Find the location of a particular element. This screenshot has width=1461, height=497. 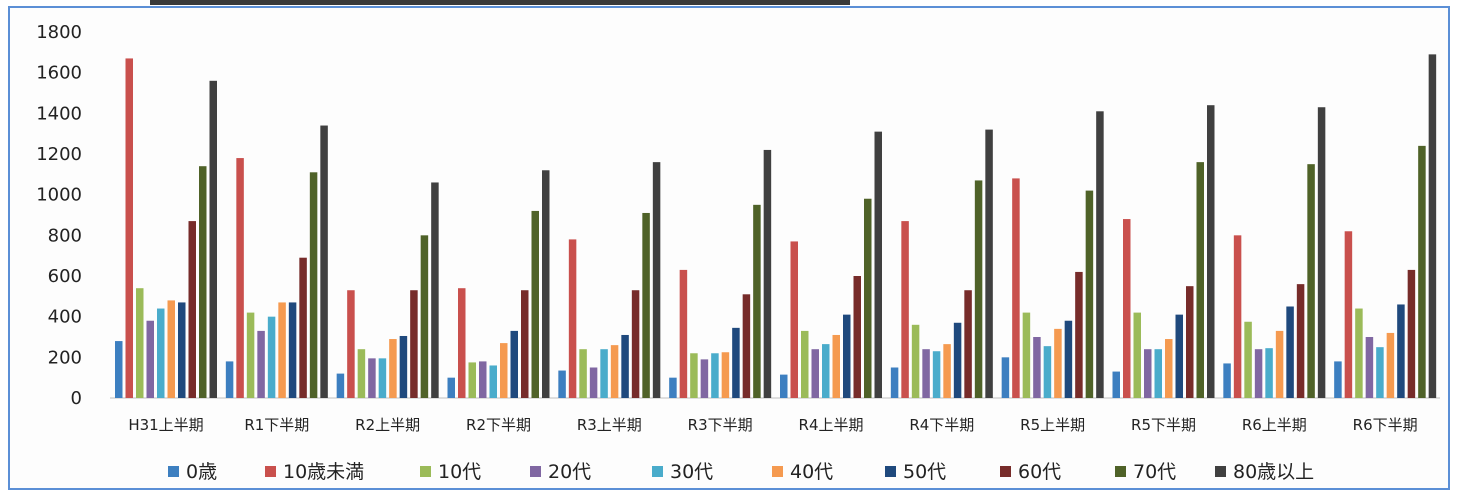

top-edge-bar is located at coordinates (500, 2).